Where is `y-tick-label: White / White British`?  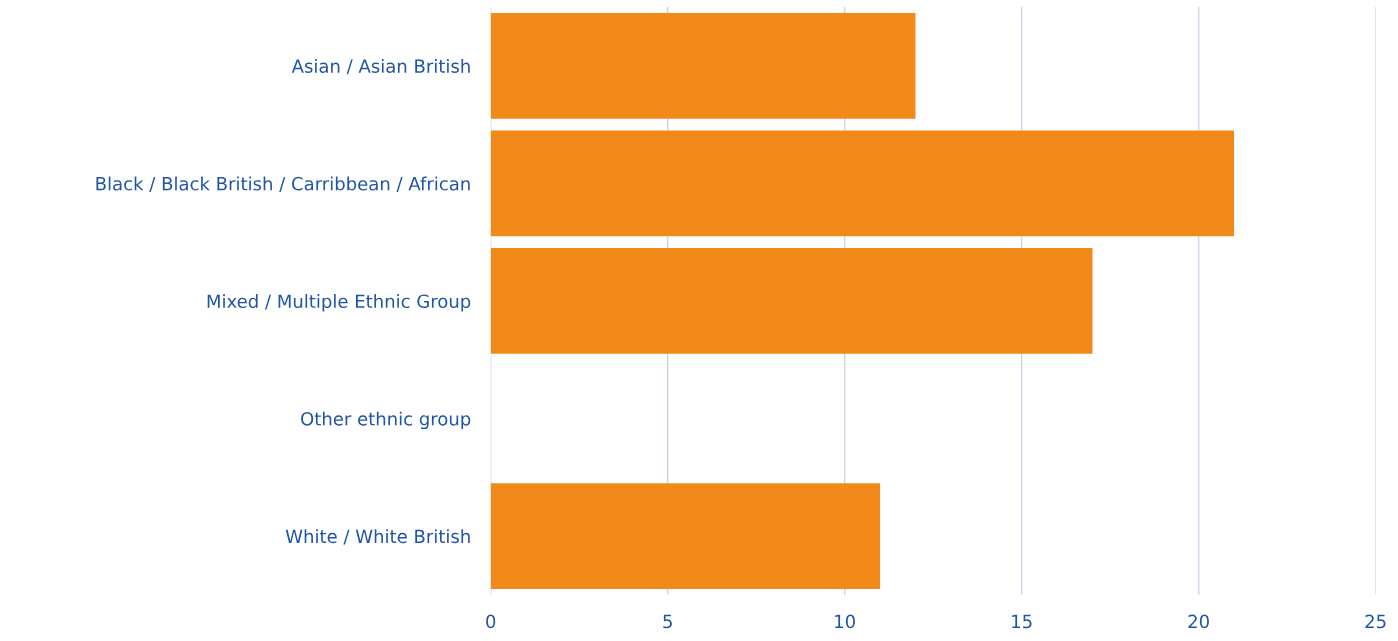 y-tick-label: White / White British is located at coordinates (377, 537).